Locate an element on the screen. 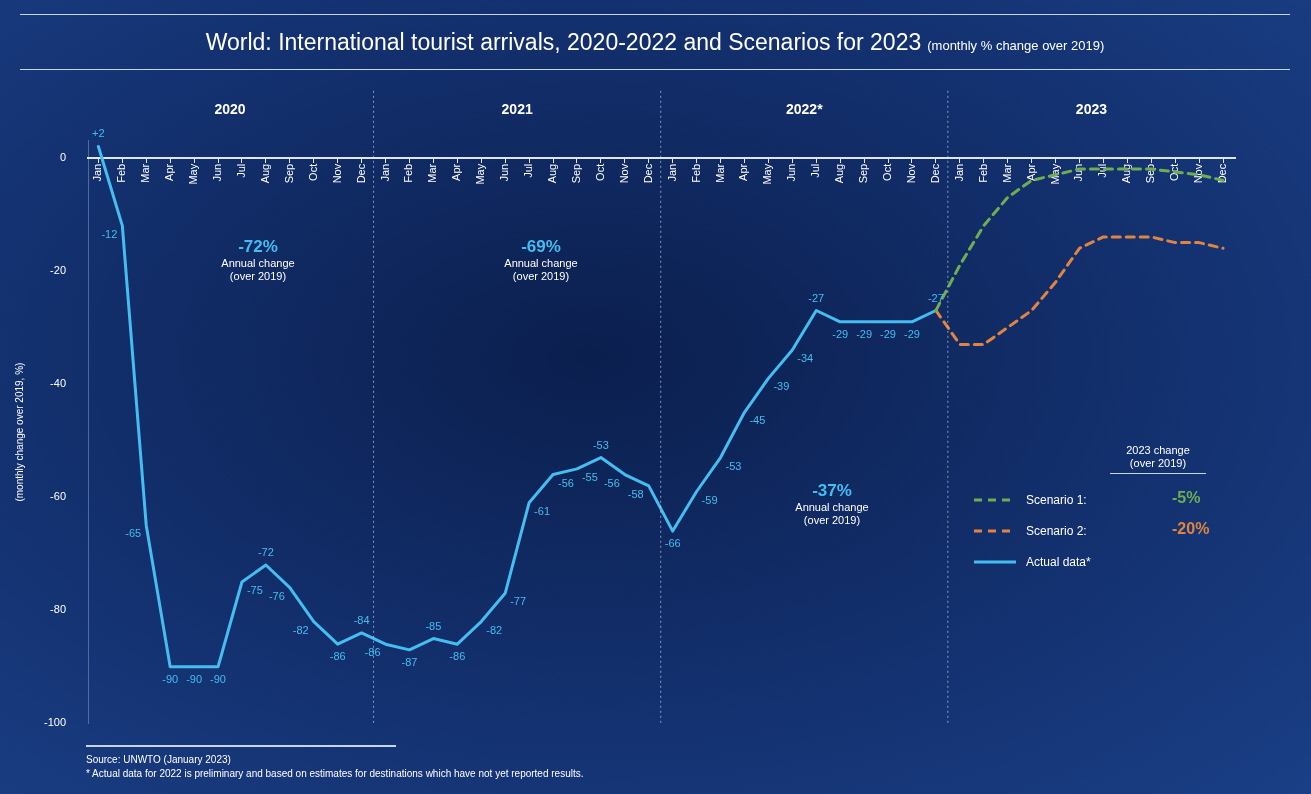  data-label: -12 is located at coordinates (109, 233).